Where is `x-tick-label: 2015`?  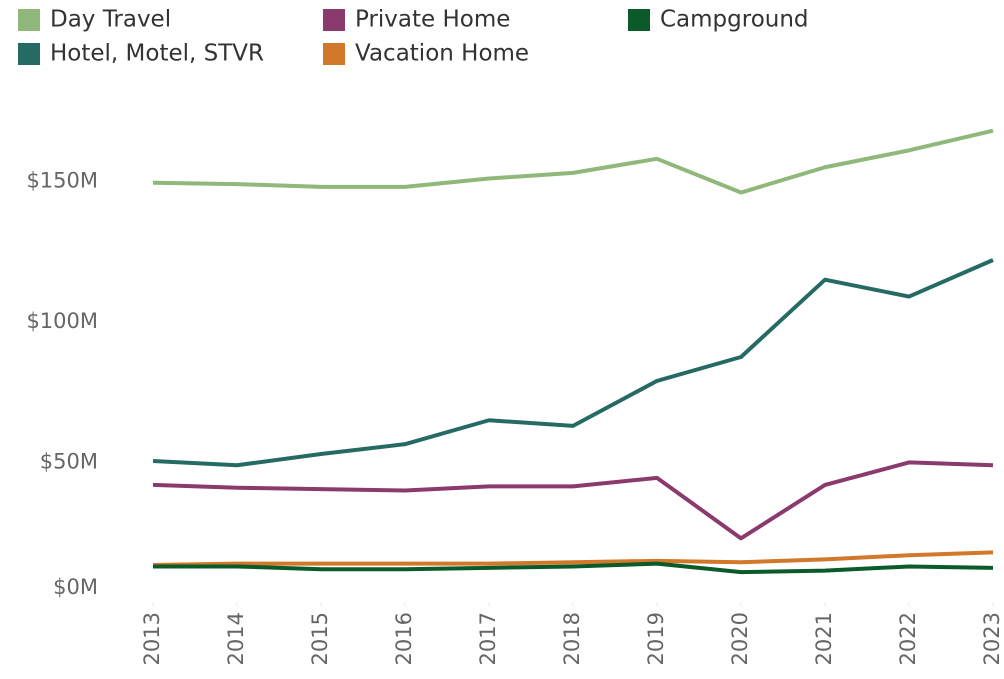
x-tick-label: 2015 is located at coordinates (320, 638).